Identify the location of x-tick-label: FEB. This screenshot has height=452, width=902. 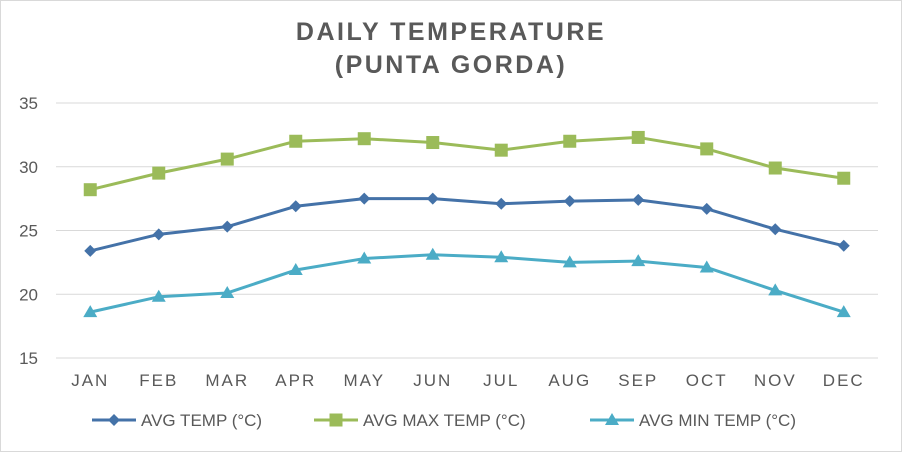
(158, 380).